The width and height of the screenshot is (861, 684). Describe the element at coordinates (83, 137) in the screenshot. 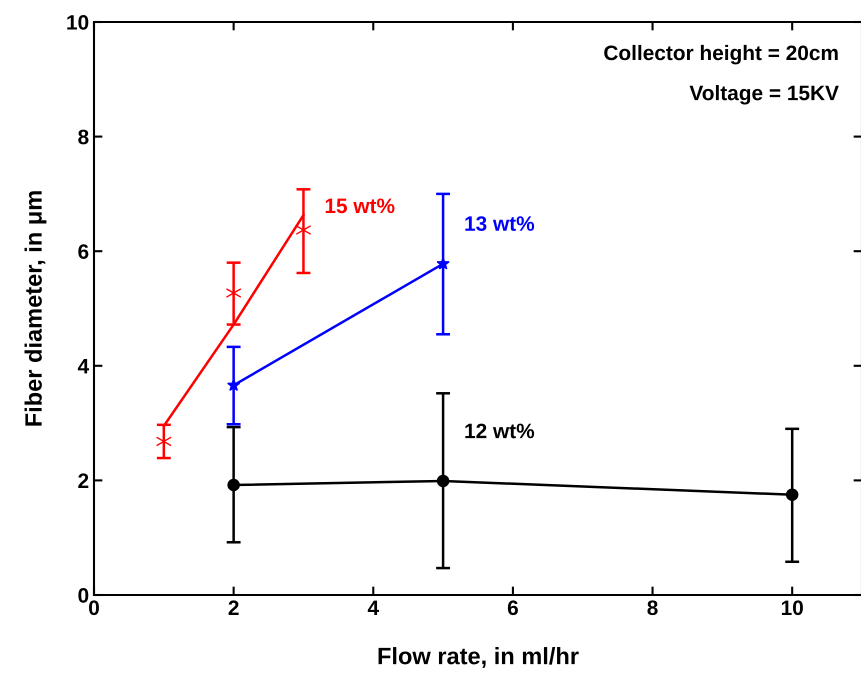

I see `y-tick-label: 8` at that location.